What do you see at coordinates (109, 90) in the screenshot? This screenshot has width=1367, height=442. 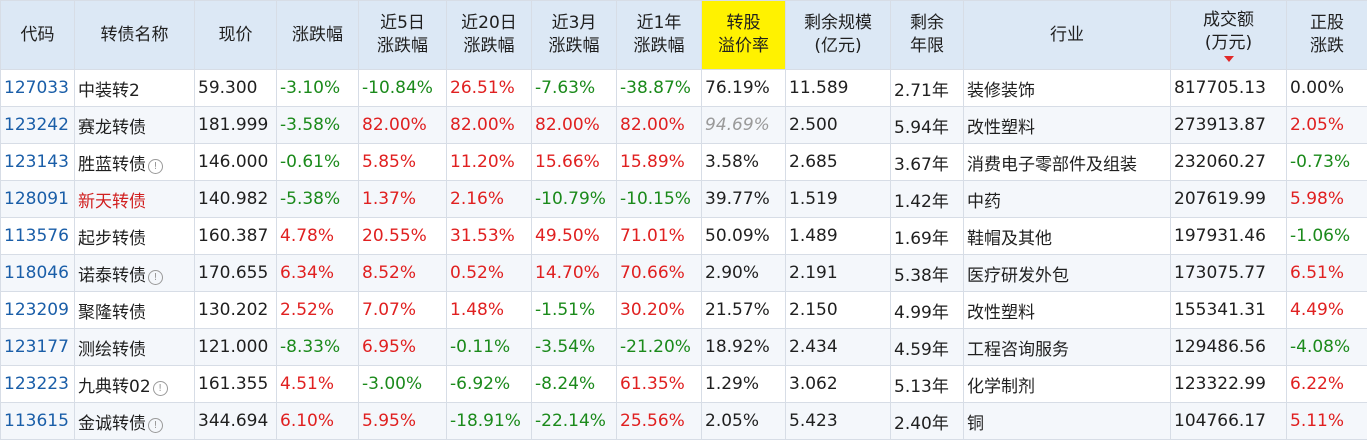 I see `cell-name-text: 中装转2` at bounding box center [109, 90].